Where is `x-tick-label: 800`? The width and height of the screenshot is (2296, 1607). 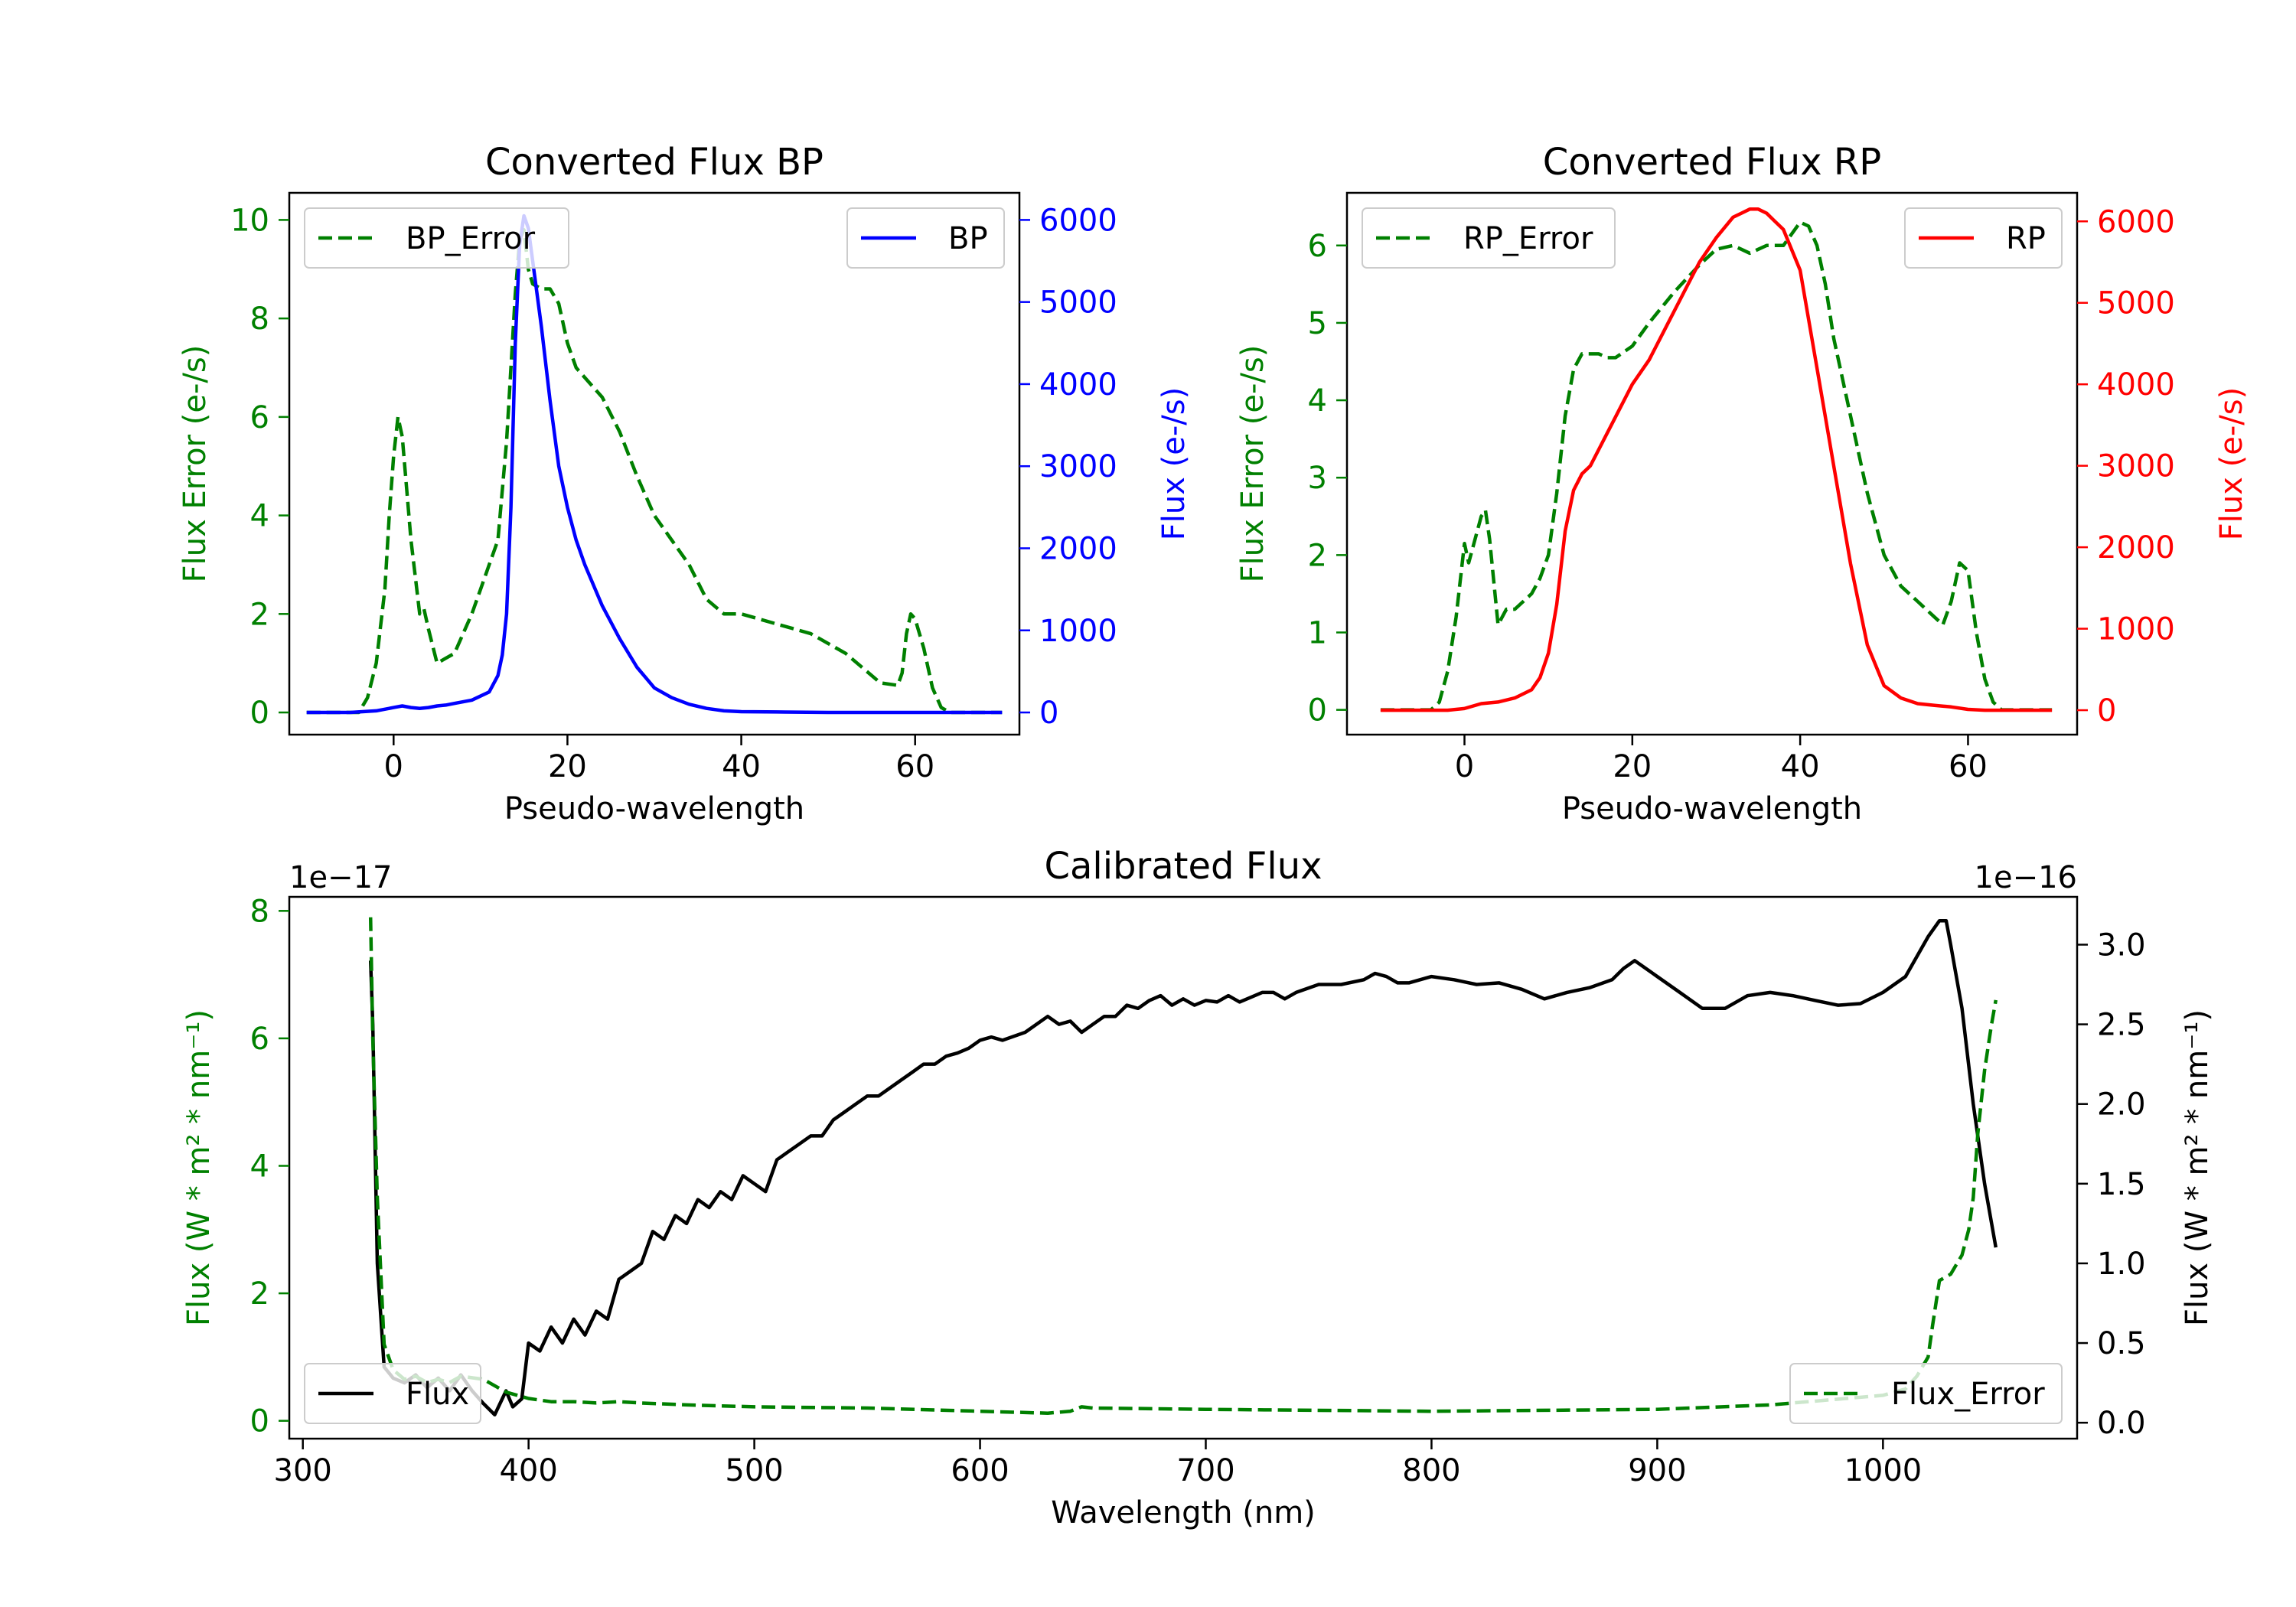
x-tick-label: 800 is located at coordinates (1431, 1470).